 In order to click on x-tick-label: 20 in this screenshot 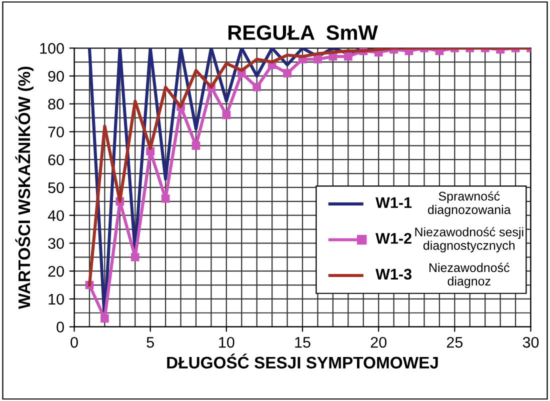, I will do `click(378, 342)`.